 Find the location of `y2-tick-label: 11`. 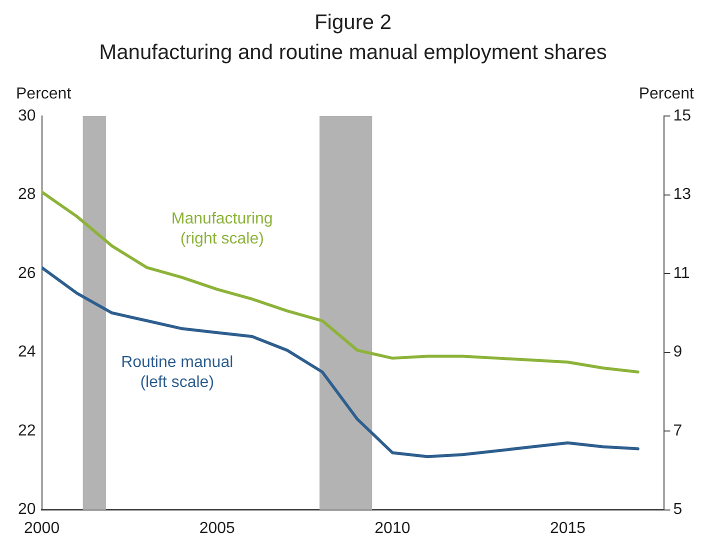

y2-tick-label: 11 is located at coordinates (681, 273).